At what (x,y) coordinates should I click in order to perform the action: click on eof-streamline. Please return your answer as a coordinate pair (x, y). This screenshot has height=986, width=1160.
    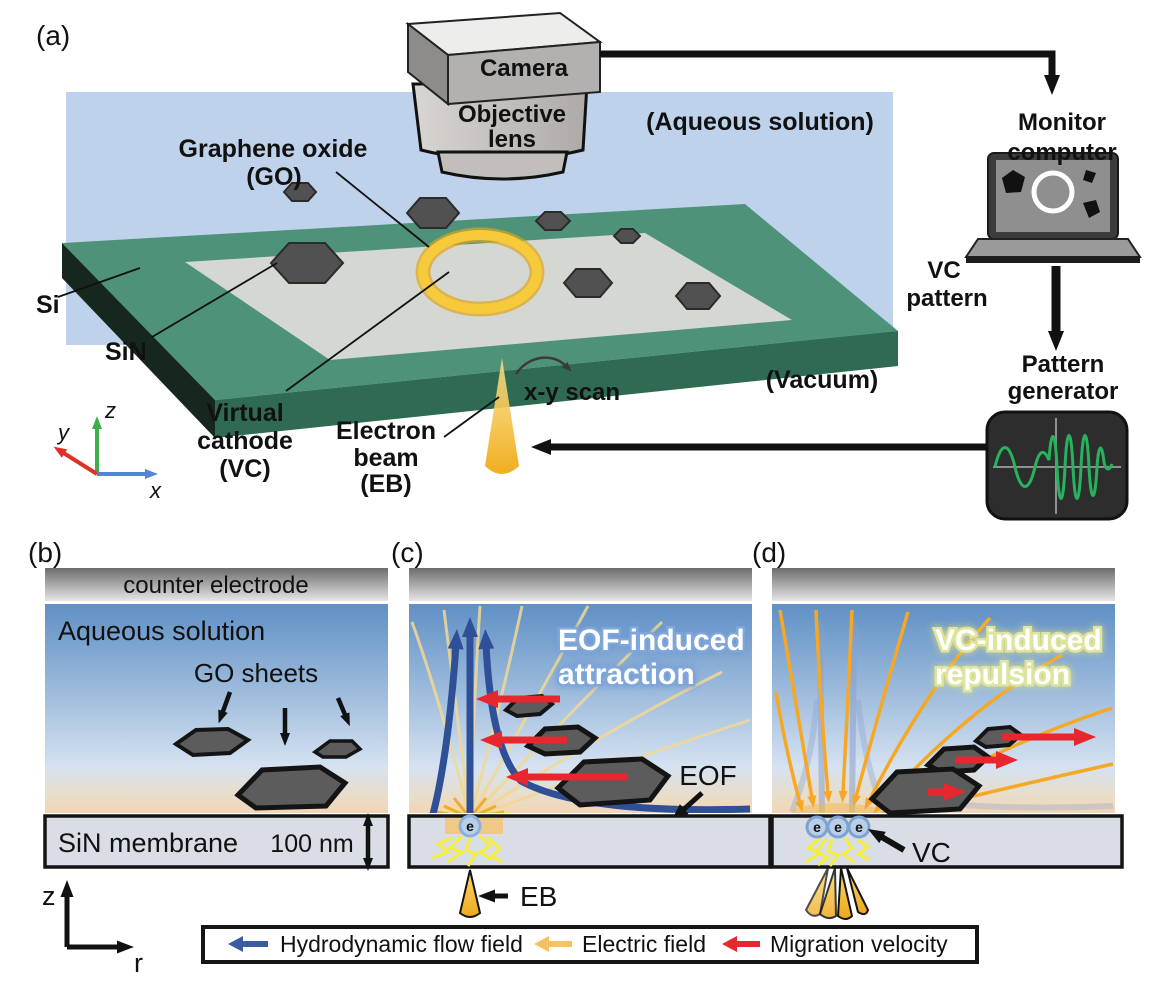
    Looking at the image, I should click on (446, 721).